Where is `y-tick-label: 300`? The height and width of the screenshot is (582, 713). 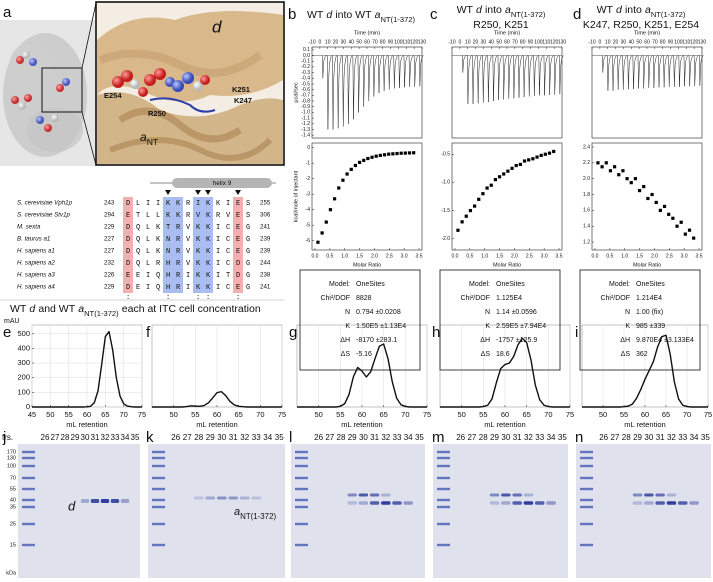 y-tick-label: 300 is located at coordinates (23, 362).